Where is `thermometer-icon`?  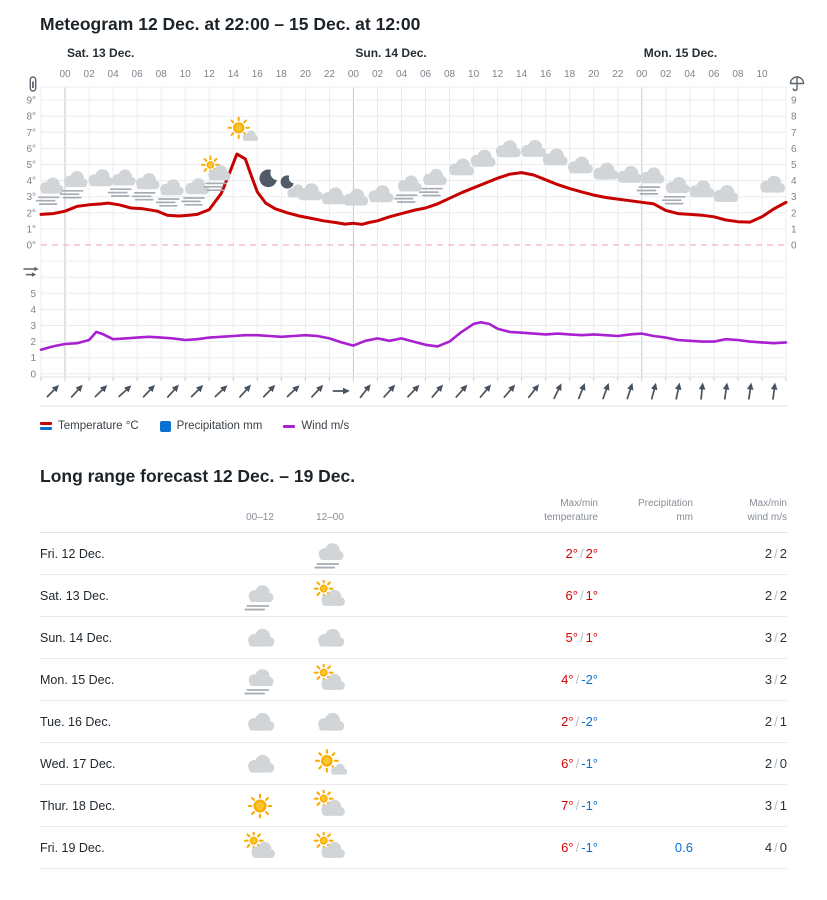
thermometer-icon is located at coordinates (33, 84).